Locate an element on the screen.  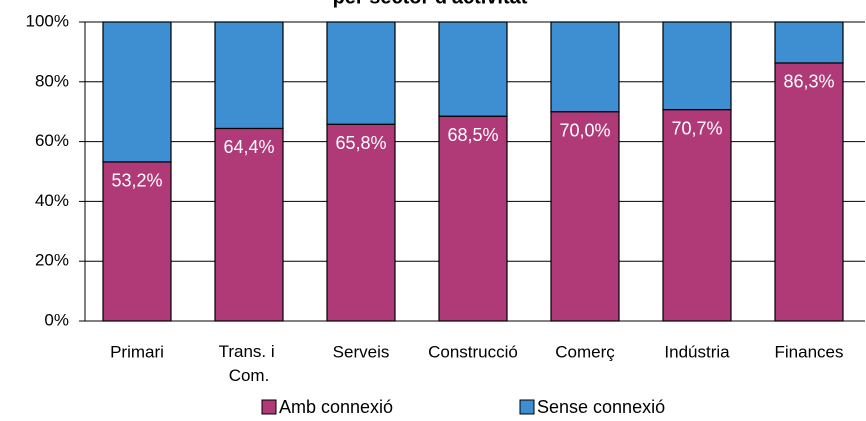
x-tick-label: Construcció is located at coordinates (473, 351).